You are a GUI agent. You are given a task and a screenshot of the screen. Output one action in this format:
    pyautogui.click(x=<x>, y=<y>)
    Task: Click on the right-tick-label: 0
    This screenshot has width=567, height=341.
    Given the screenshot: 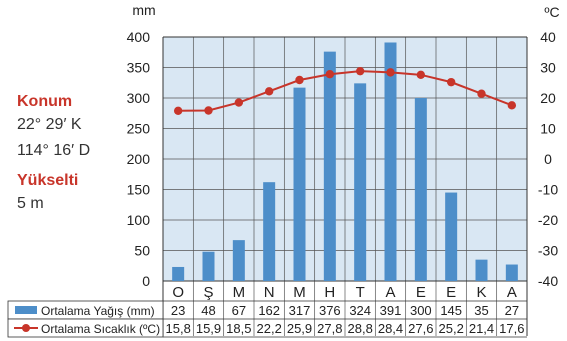 What is the action you would take?
    pyautogui.click(x=548, y=159)
    